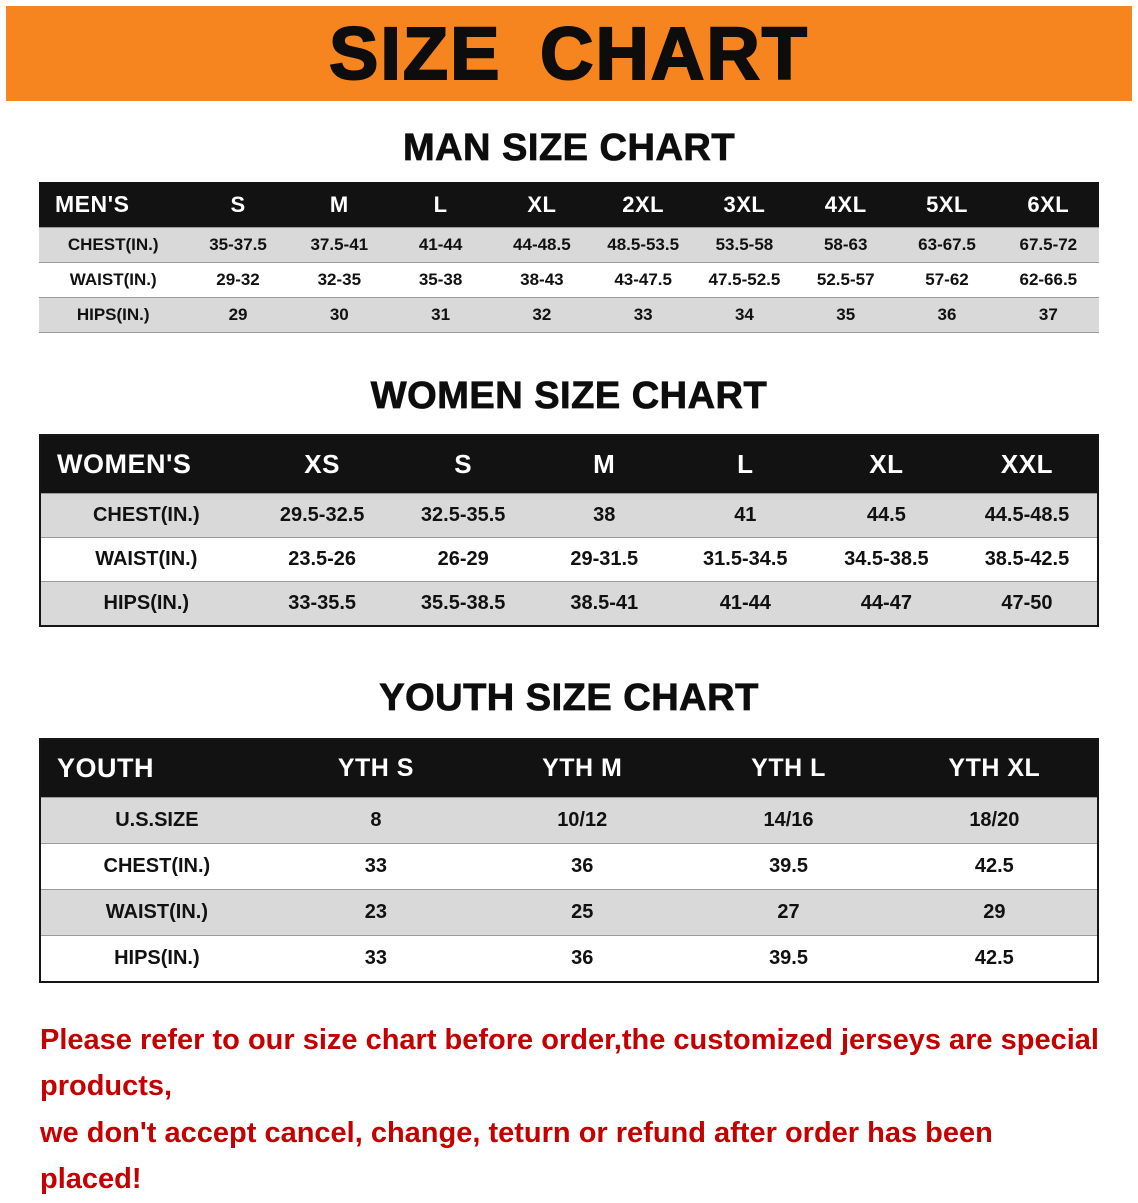 Image resolution: width=1138 pixels, height=1203 pixels. I want to click on size-value: 10/12, so click(582, 820).